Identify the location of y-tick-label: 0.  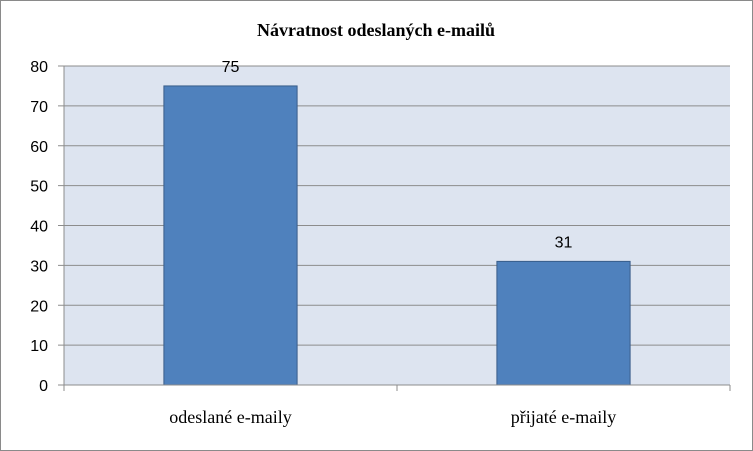
(43, 386).